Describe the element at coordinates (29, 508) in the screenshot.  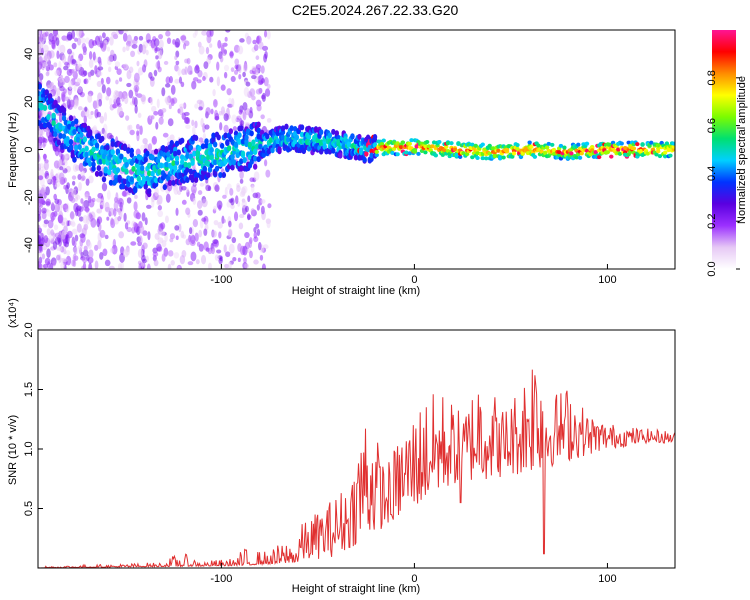
I see `y-tick-label: 0.5` at that location.